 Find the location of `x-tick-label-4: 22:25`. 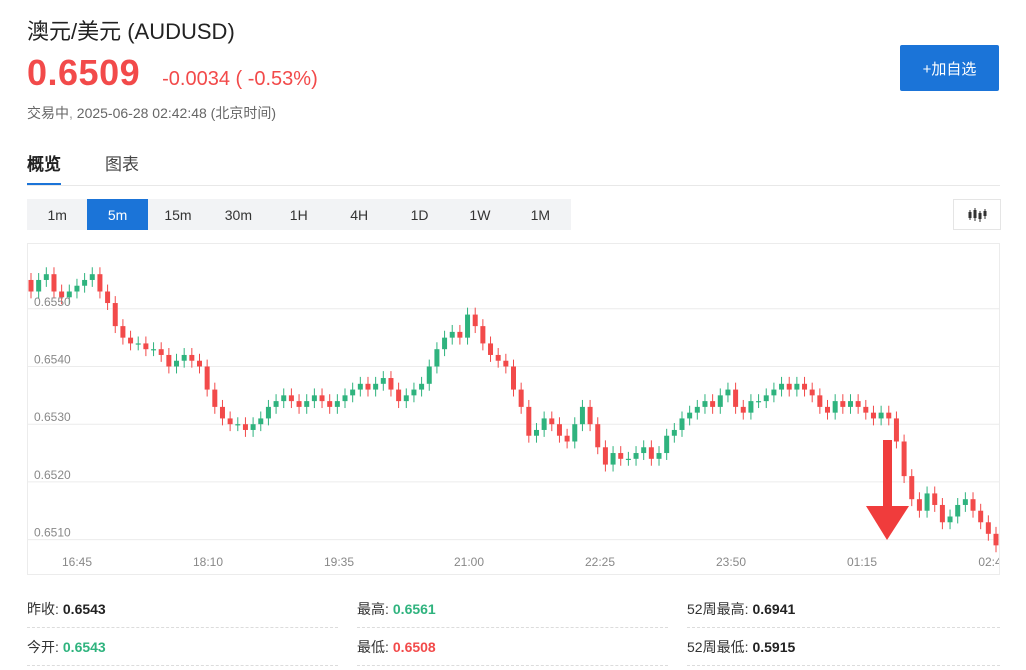

x-tick-label-4: 22:25 is located at coordinates (600, 562).